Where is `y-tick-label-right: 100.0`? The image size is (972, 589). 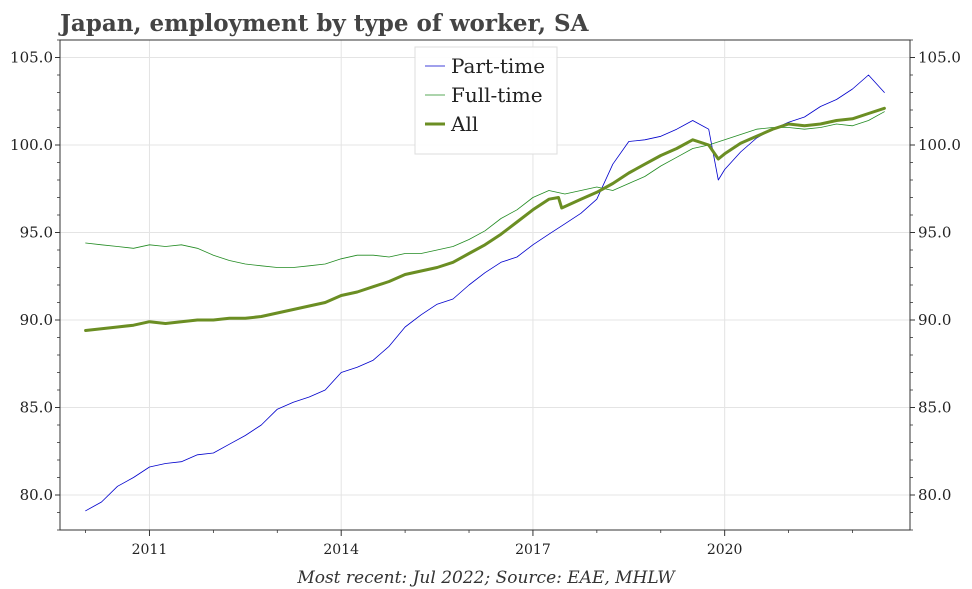 y-tick-label-right: 100.0 is located at coordinates (939, 145).